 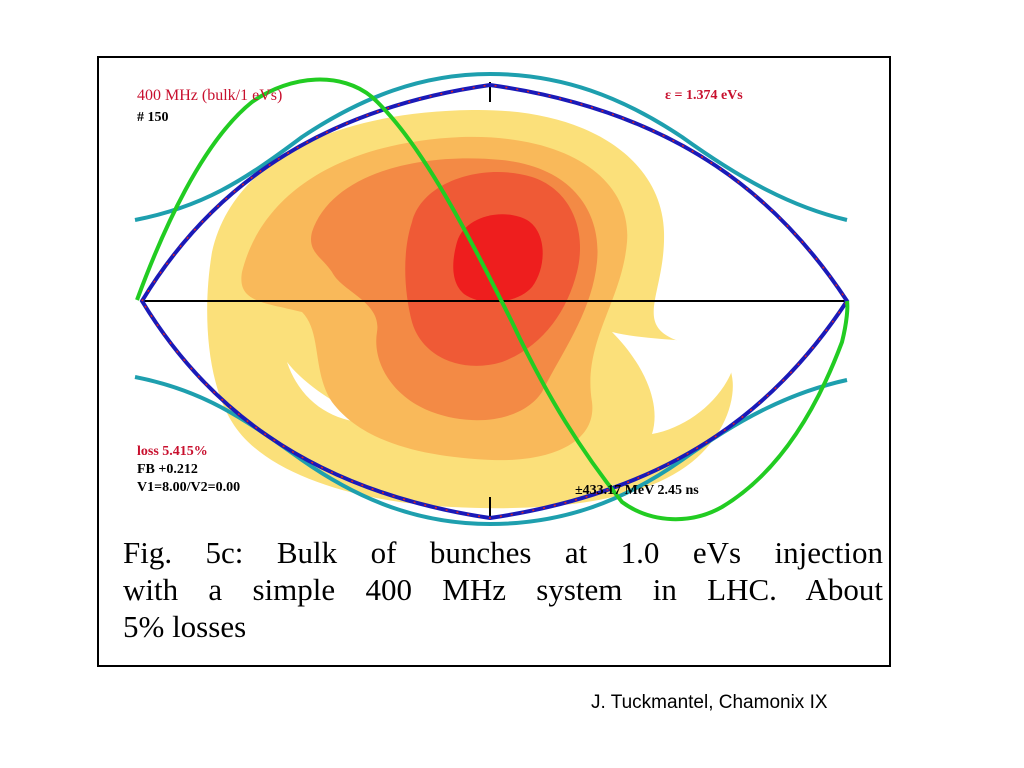 What do you see at coordinates (185, 626) in the screenshot?
I see `caption-line-3: 5% losses` at bounding box center [185, 626].